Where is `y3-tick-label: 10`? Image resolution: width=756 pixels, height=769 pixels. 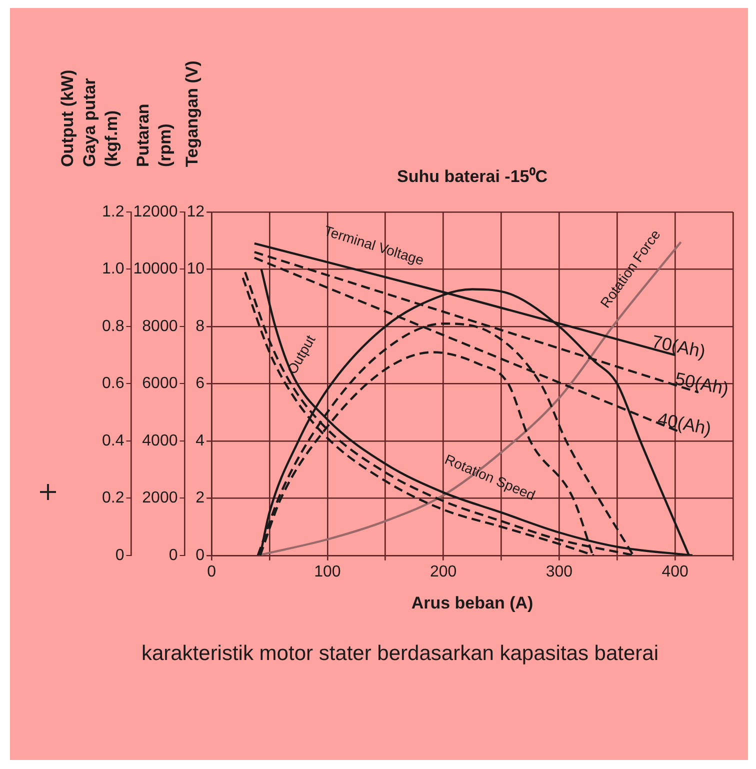
y3-tick-label: 10 is located at coordinates (195, 269).